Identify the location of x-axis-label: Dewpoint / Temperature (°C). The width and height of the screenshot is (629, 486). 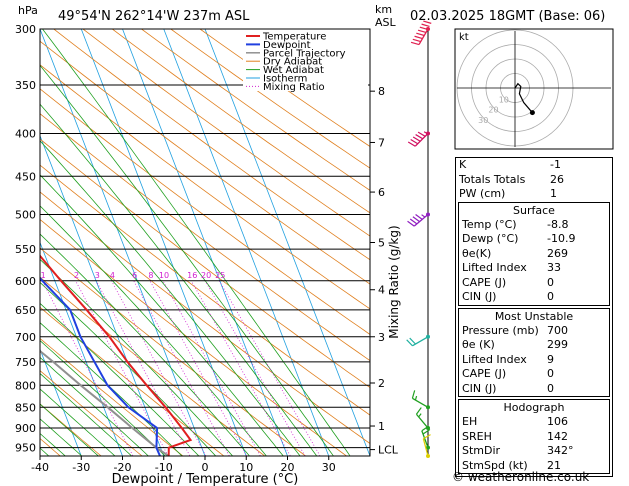
(205, 479).